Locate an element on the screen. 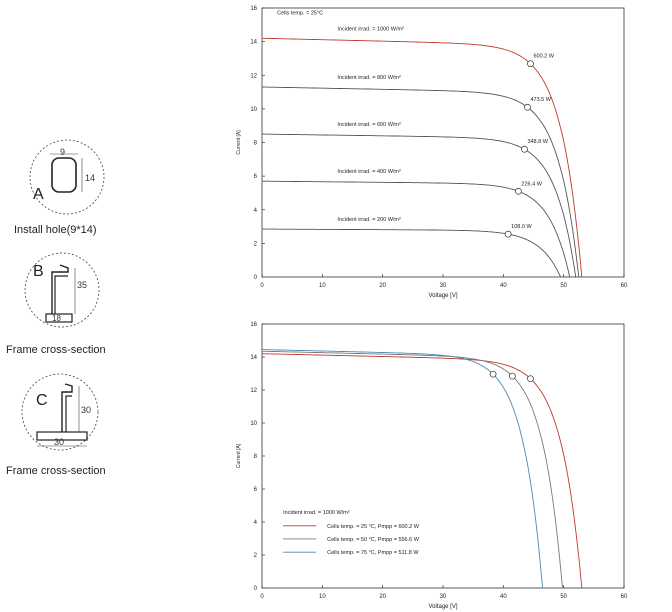 The height and width of the screenshot is (612, 672). frame-b-width-label: 18 is located at coordinates (56, 318).